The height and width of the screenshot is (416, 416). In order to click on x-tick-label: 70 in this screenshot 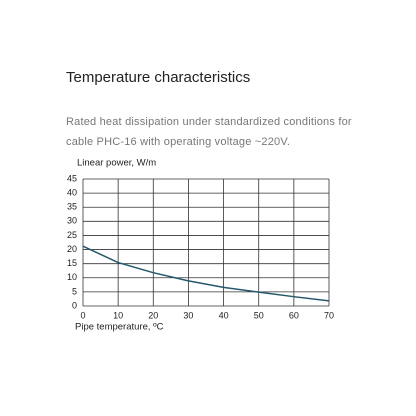, I will do `click(329, 315)`.